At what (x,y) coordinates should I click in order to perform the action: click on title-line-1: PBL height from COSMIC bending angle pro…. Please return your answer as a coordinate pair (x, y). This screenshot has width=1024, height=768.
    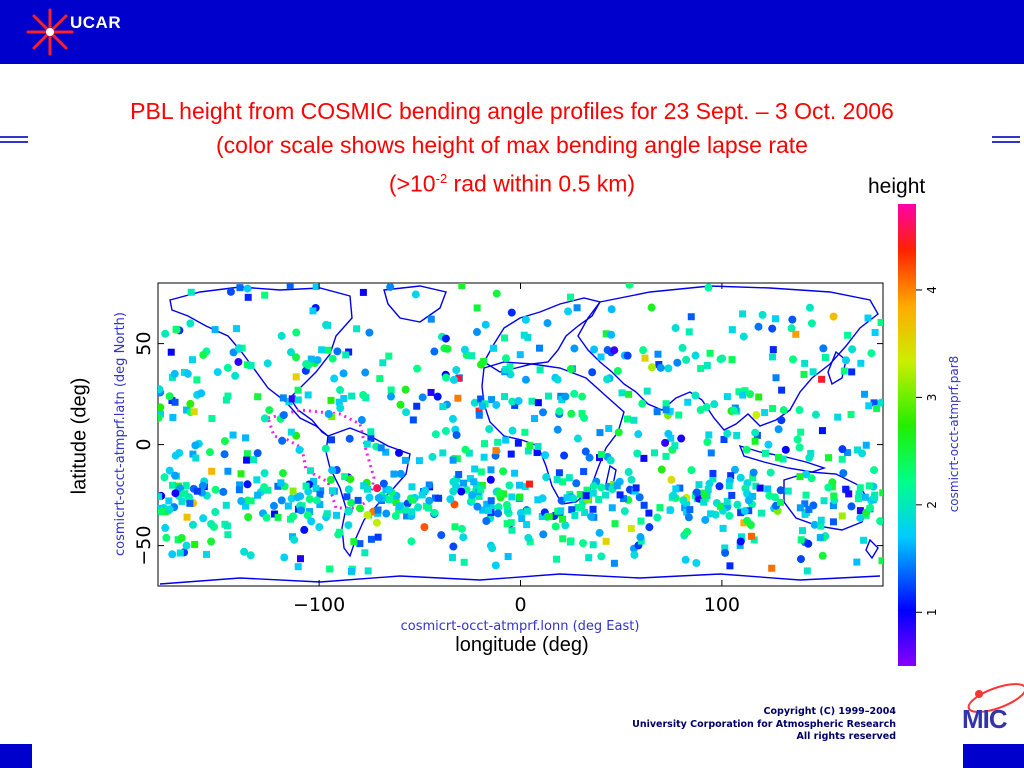
    Looking at the image, I should click on (512, 111).